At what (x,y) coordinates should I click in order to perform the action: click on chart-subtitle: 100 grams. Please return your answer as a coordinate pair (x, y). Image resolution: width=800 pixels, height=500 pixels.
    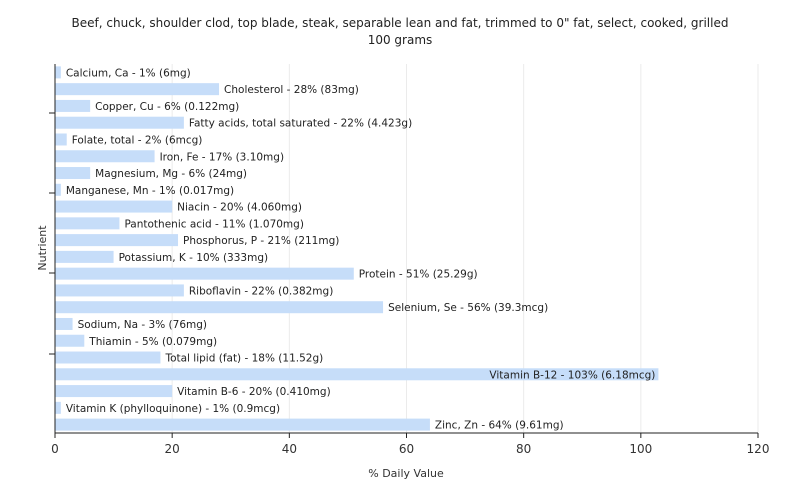
    Looking at the image, I should click on (400, 40).